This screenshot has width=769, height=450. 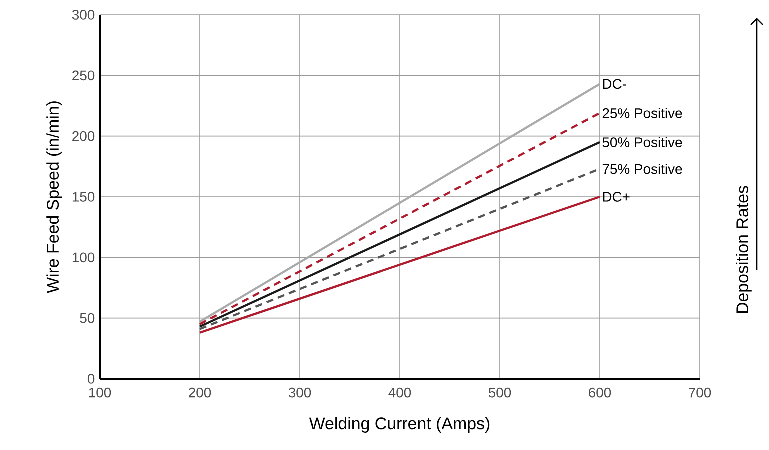 I want to click on y-tick-label: 200, so click(x=83, y=136).